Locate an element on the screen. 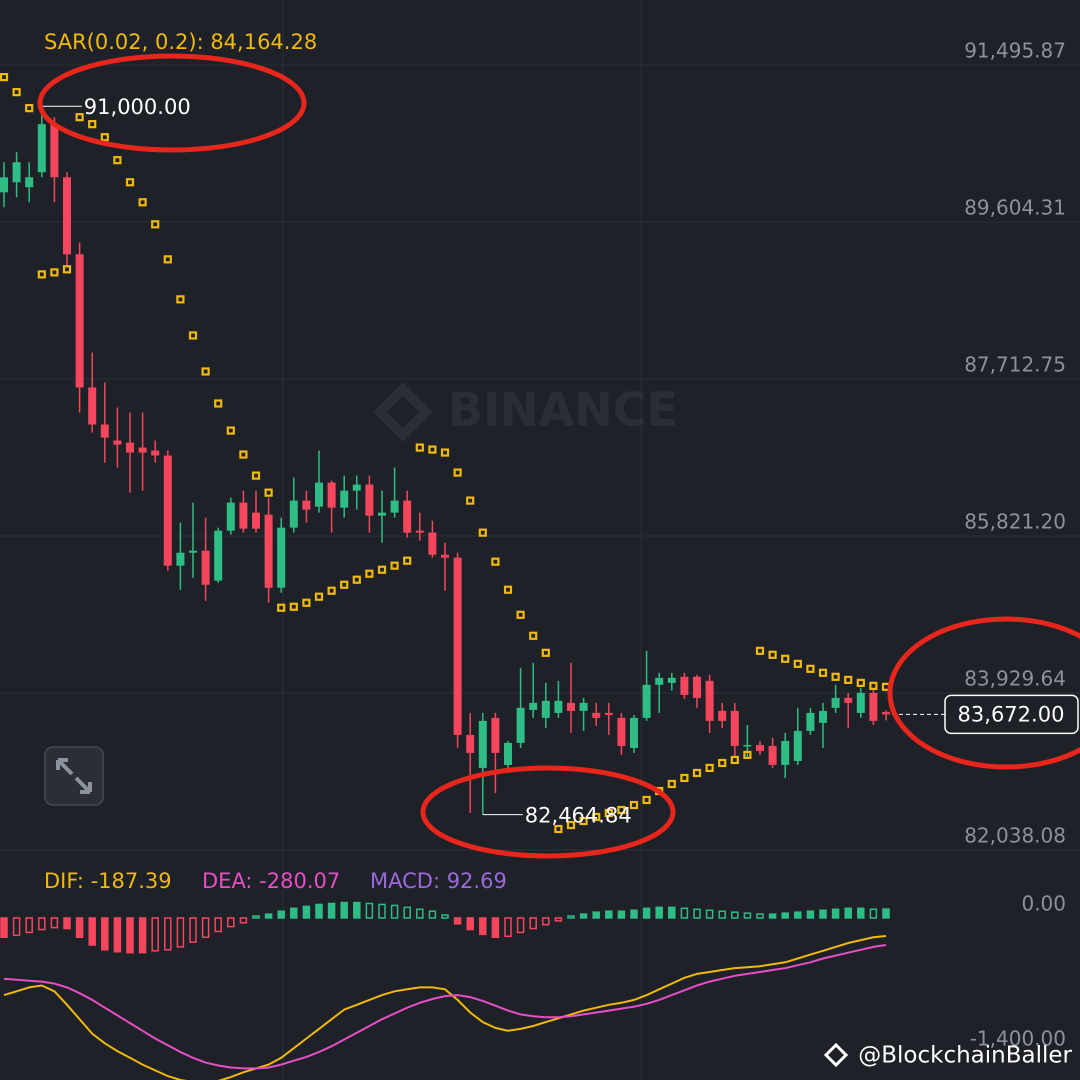 This screenshot has height=1080, width=1080. macd-line is located at coordinates (445, 1007).